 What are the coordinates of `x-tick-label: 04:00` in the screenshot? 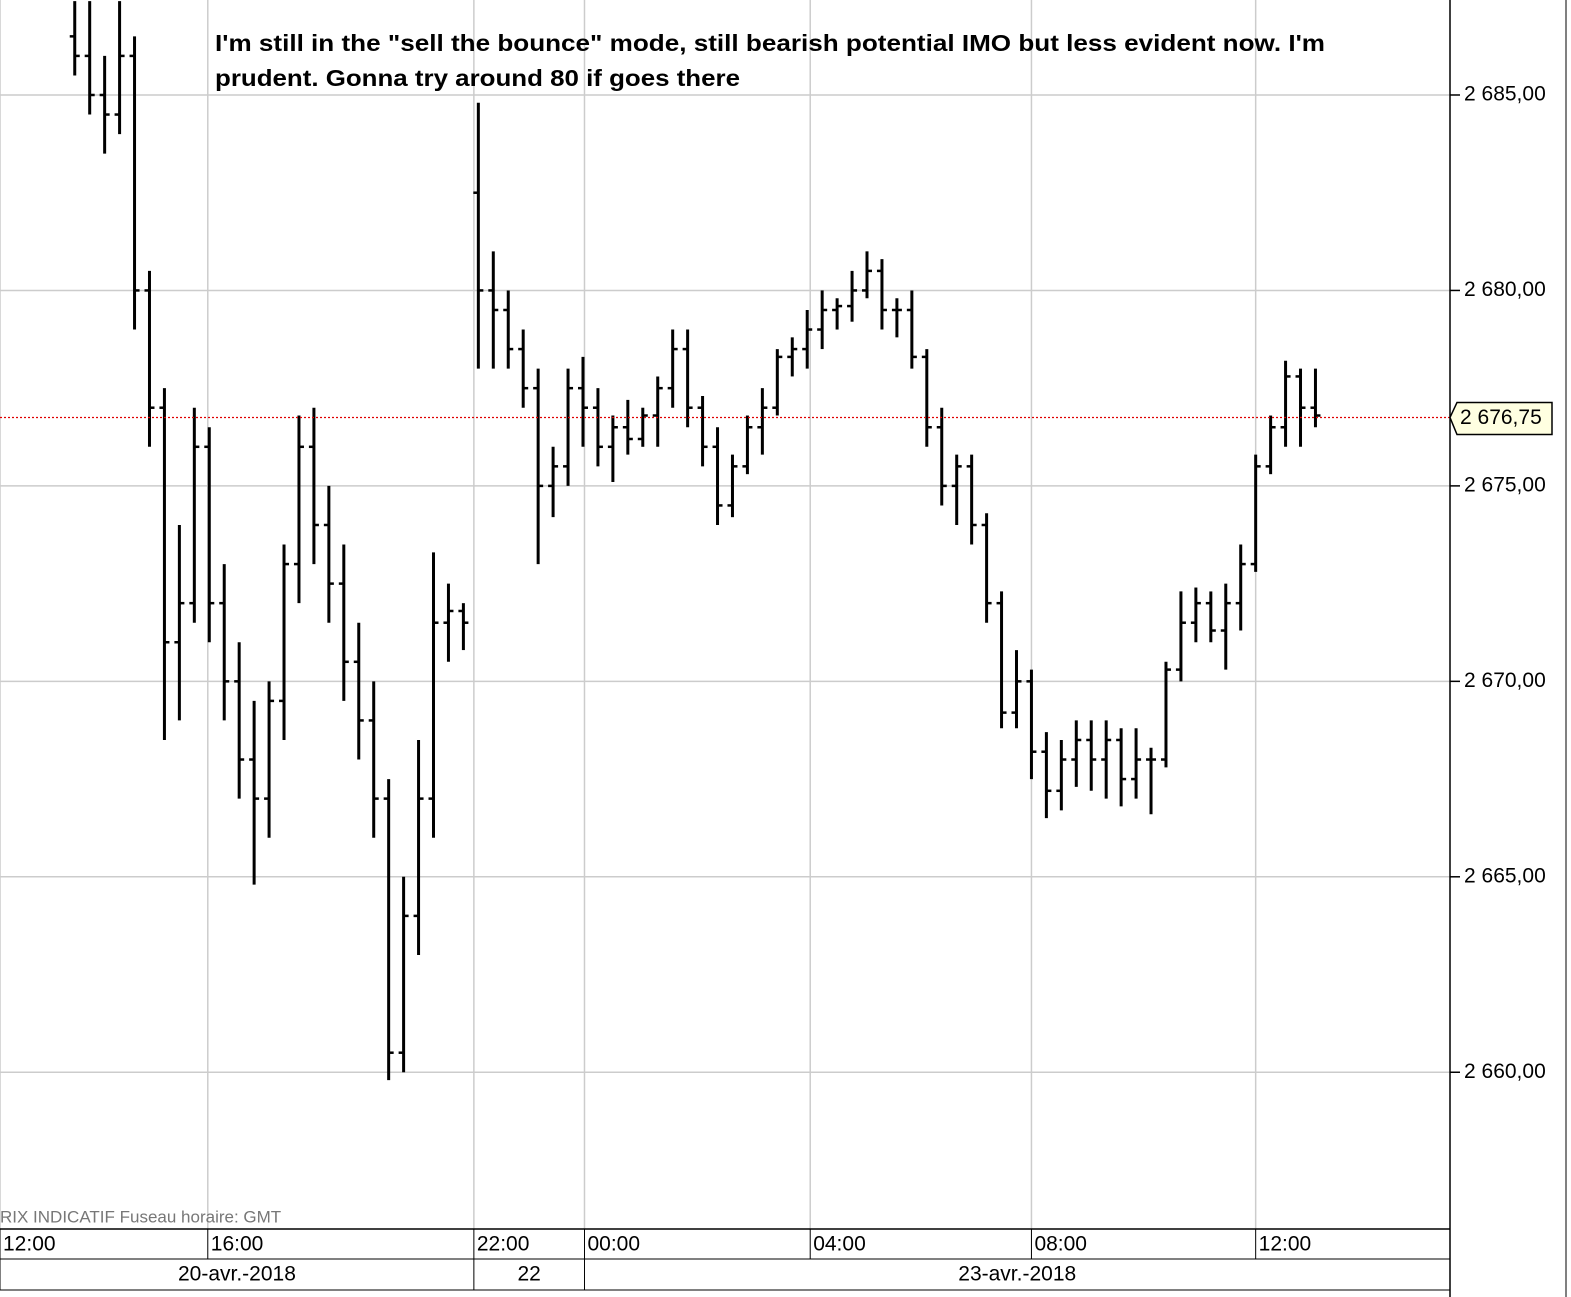 It's located at (839, 1244).